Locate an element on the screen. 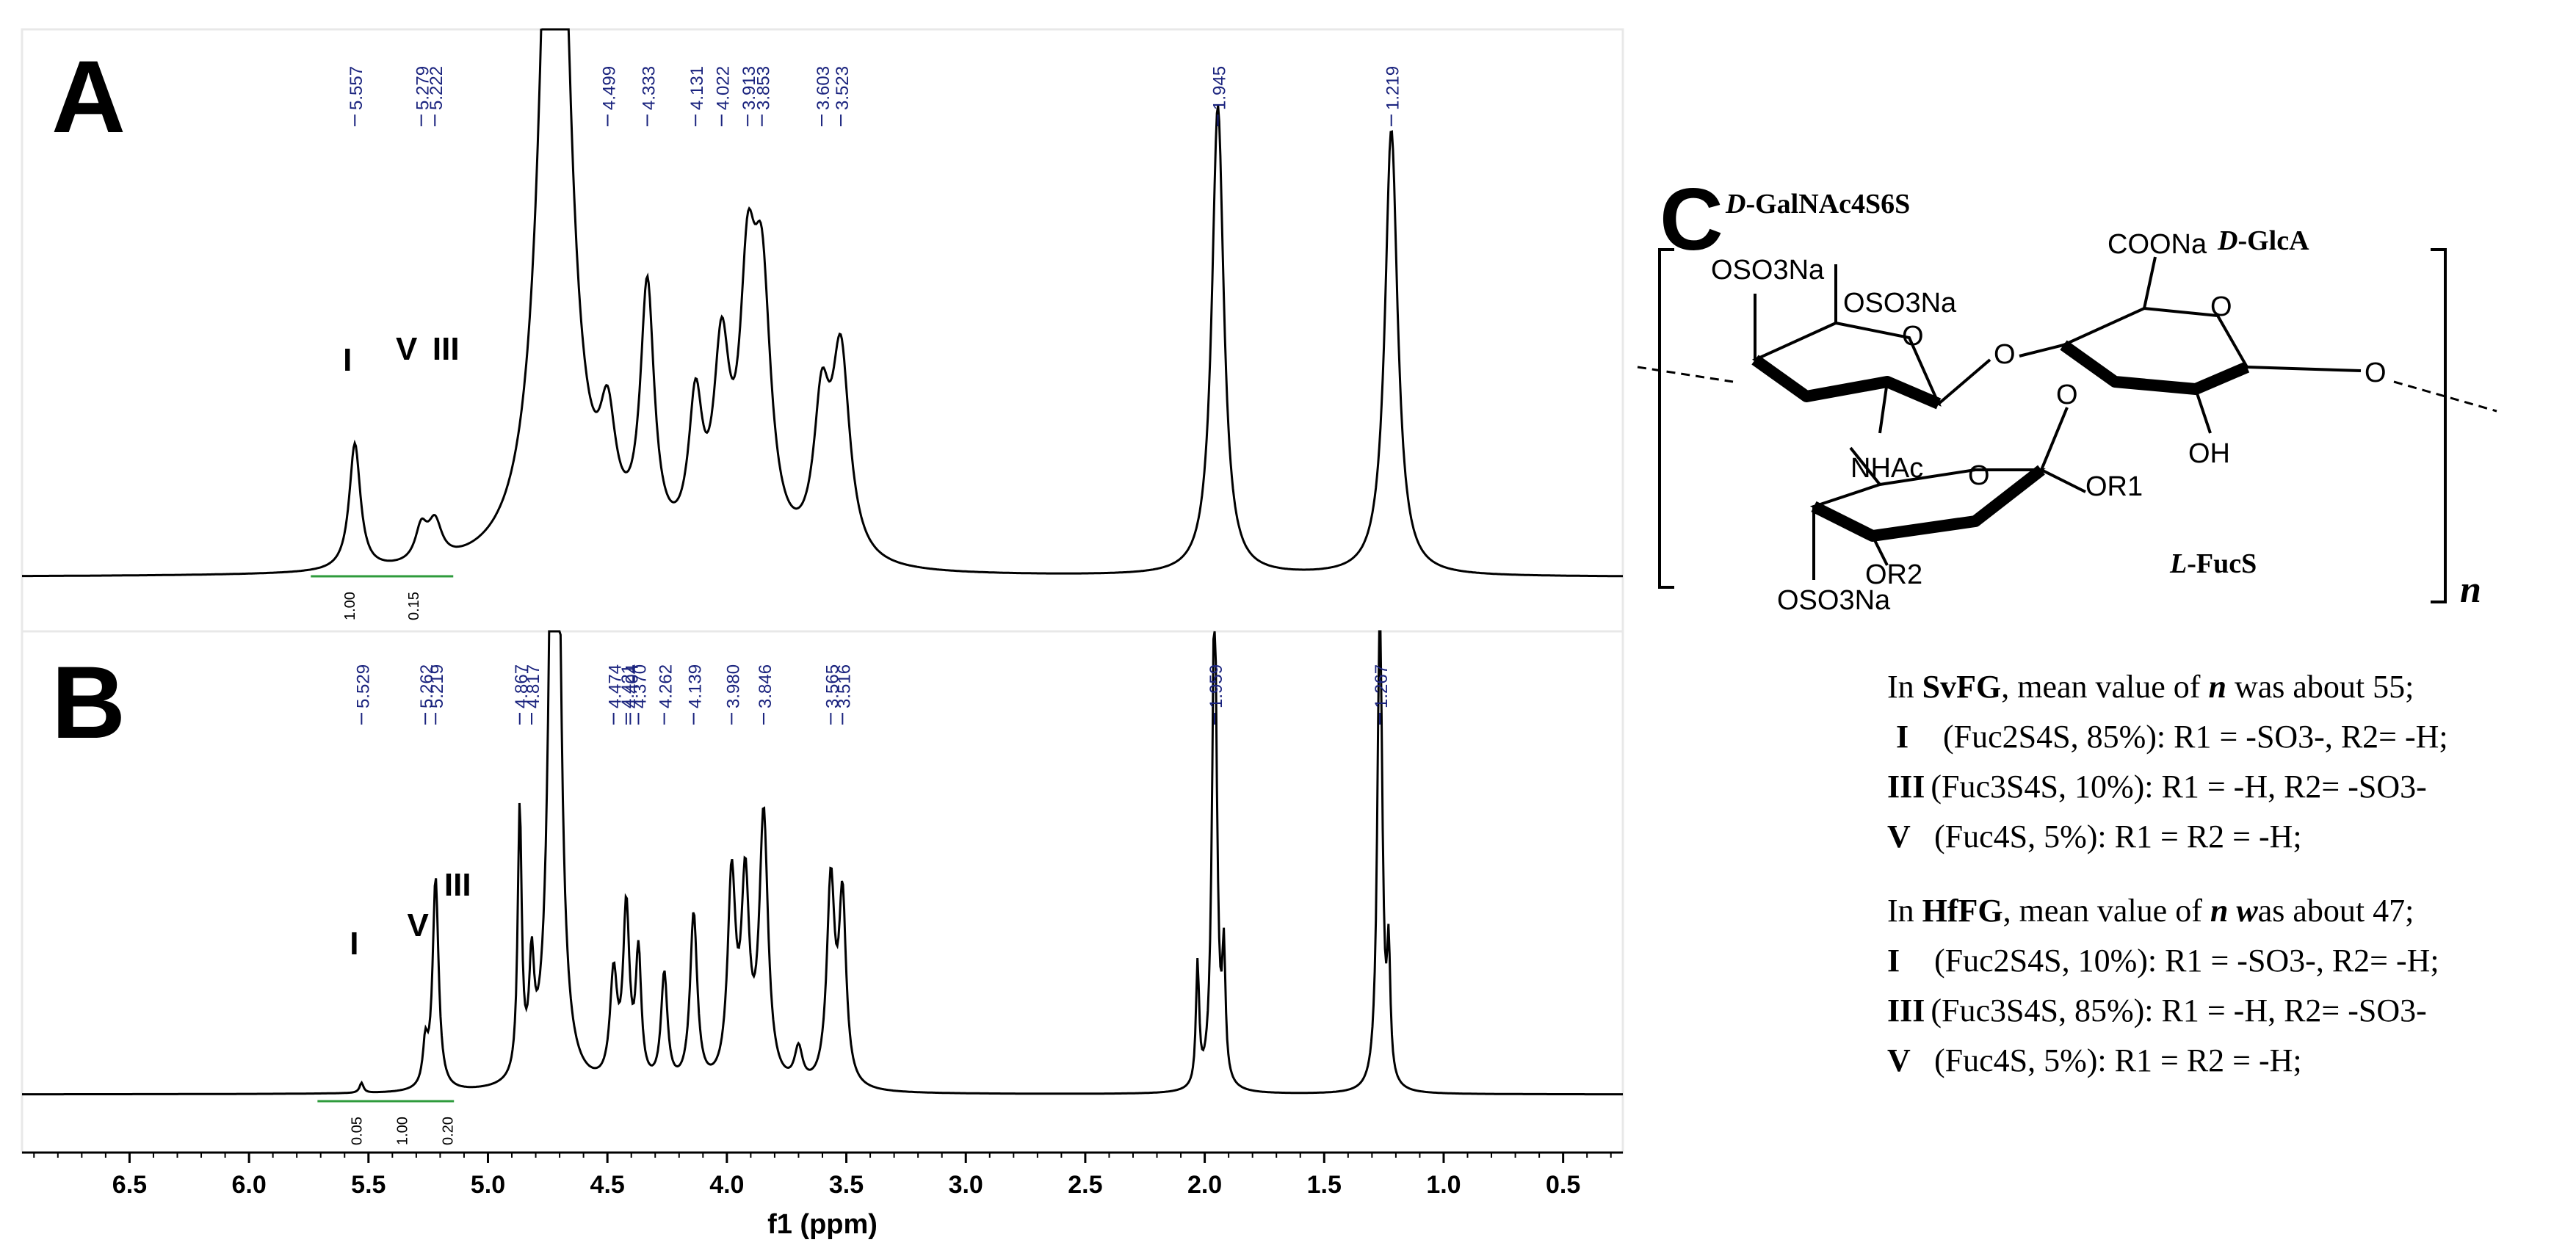  fucs-oso3na: OSO3Na is located at coordinates (1834, 600).